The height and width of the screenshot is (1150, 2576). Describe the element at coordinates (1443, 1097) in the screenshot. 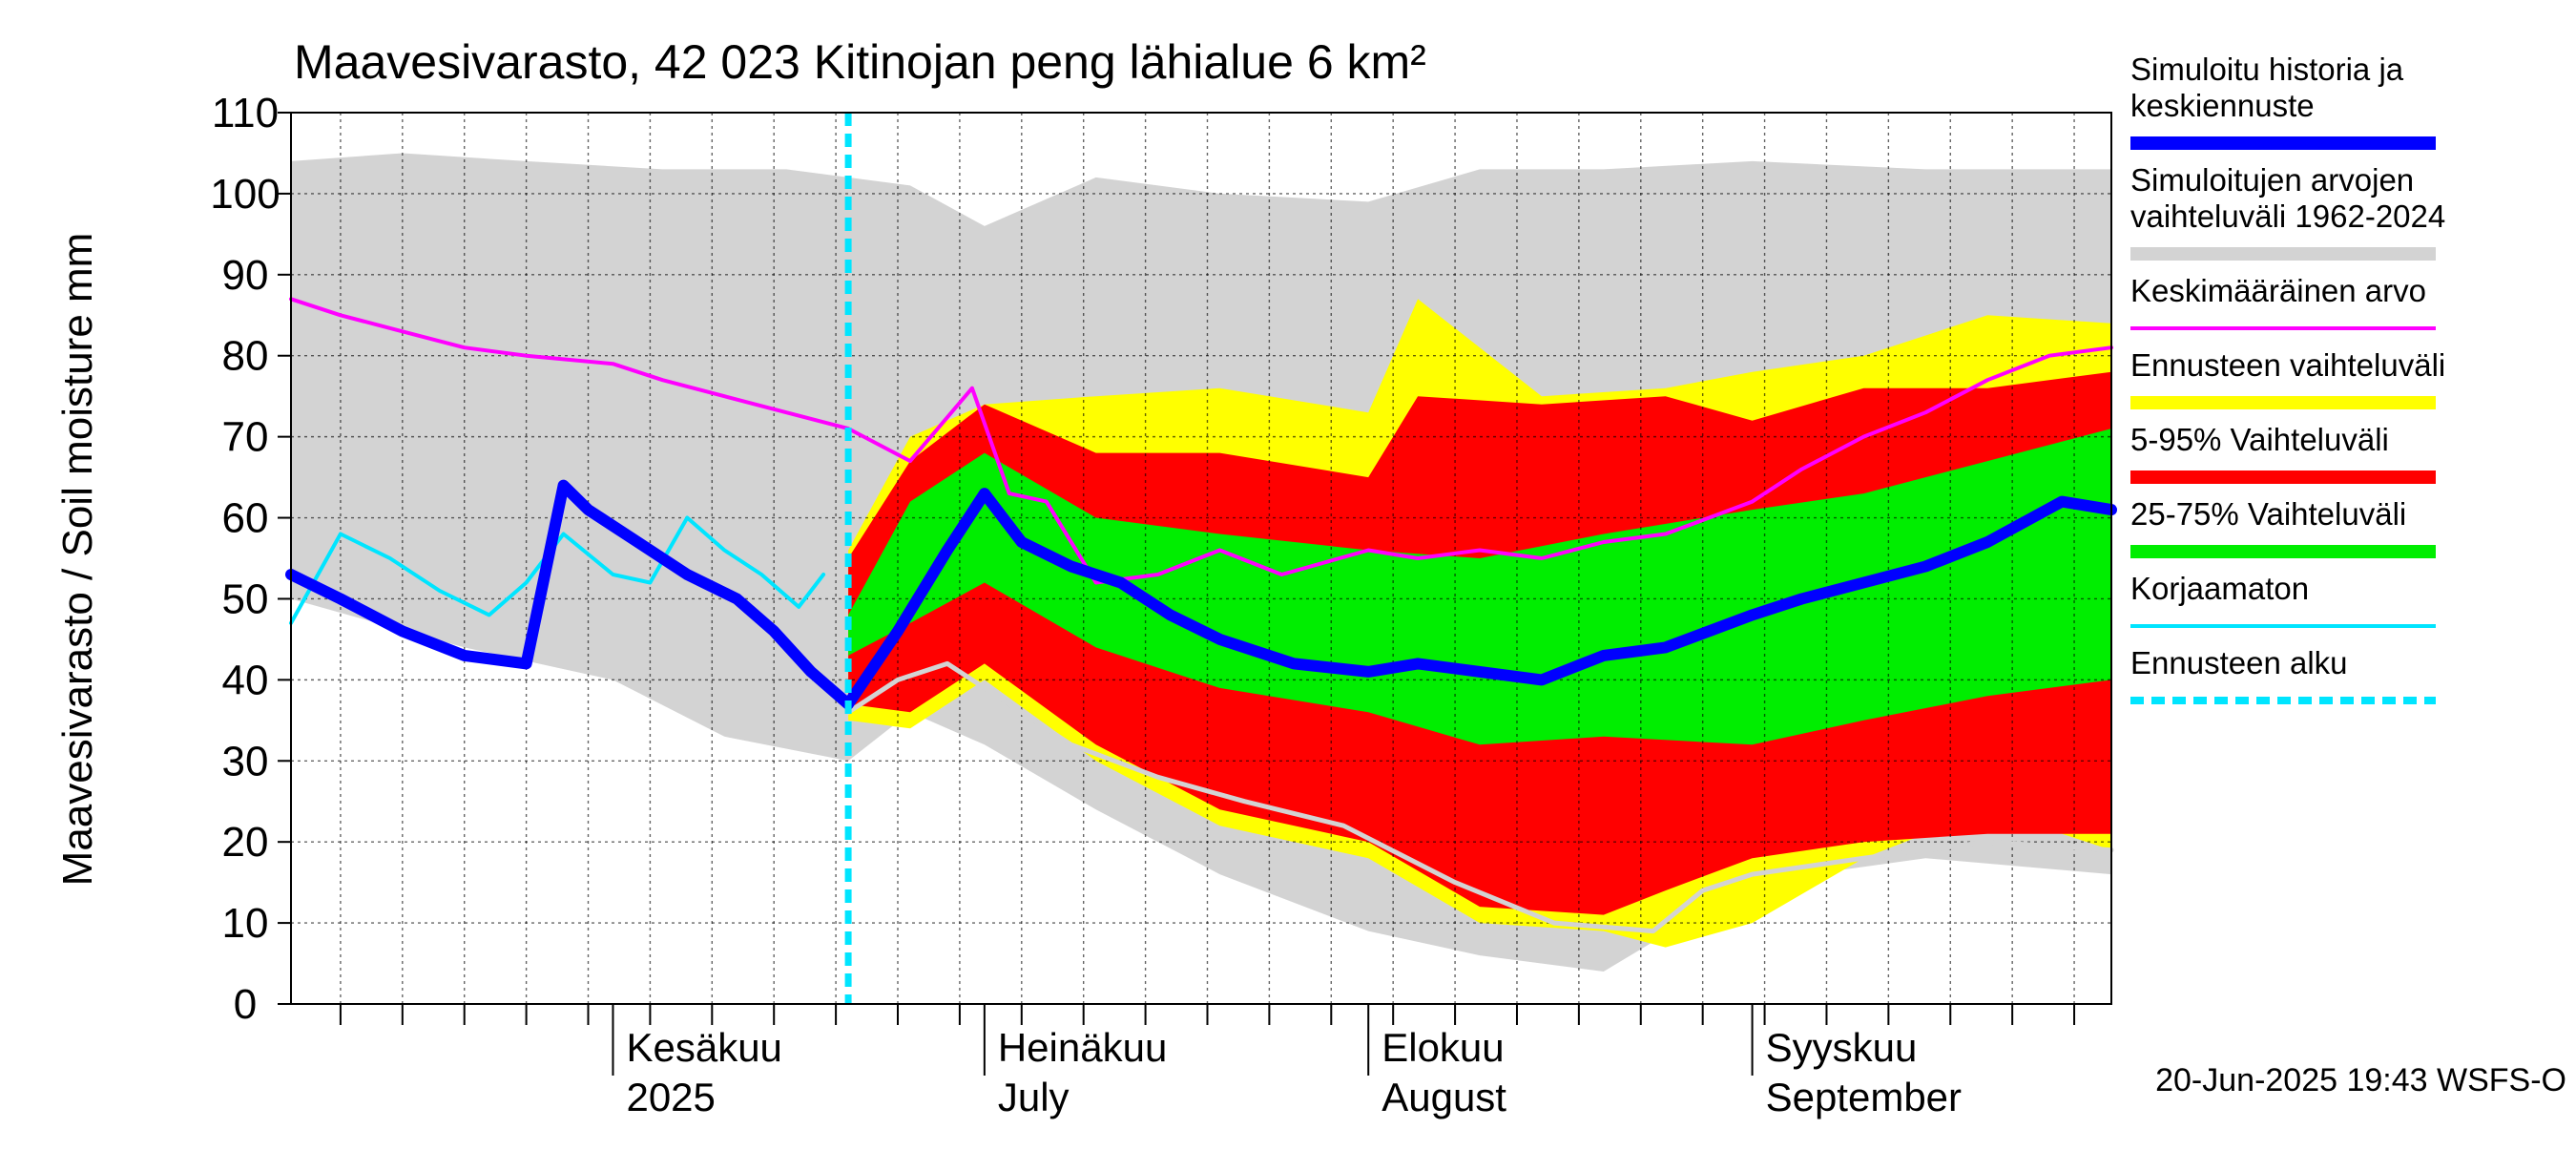

I see `month-sublabel: August` at that location.